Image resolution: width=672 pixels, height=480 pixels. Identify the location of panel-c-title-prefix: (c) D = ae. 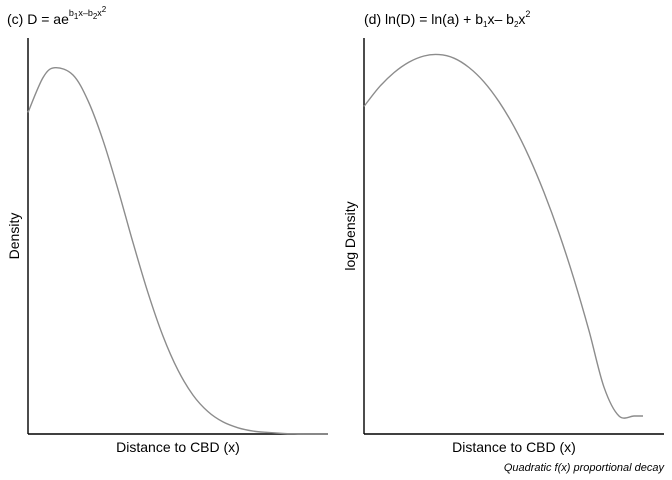
(38, 19).